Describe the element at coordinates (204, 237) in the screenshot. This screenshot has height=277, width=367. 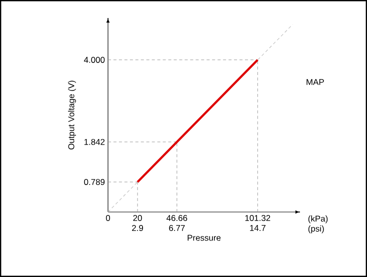
I see `x-axis-title: Pressure` at that location.